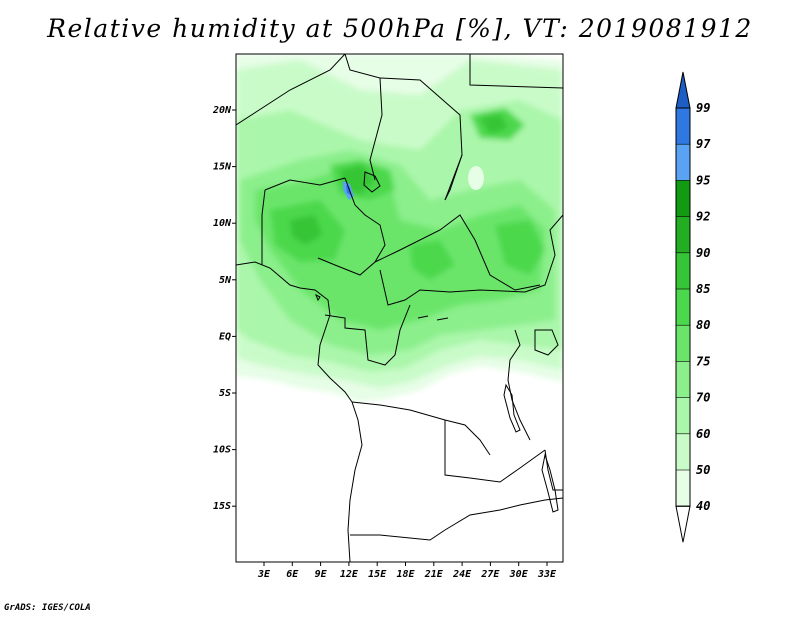 The width and height of the screenshot is (800, 618). Describe the element at coordinates (490, 574) in the screenshot. I see `lon-tick-label: 27E` at that location.